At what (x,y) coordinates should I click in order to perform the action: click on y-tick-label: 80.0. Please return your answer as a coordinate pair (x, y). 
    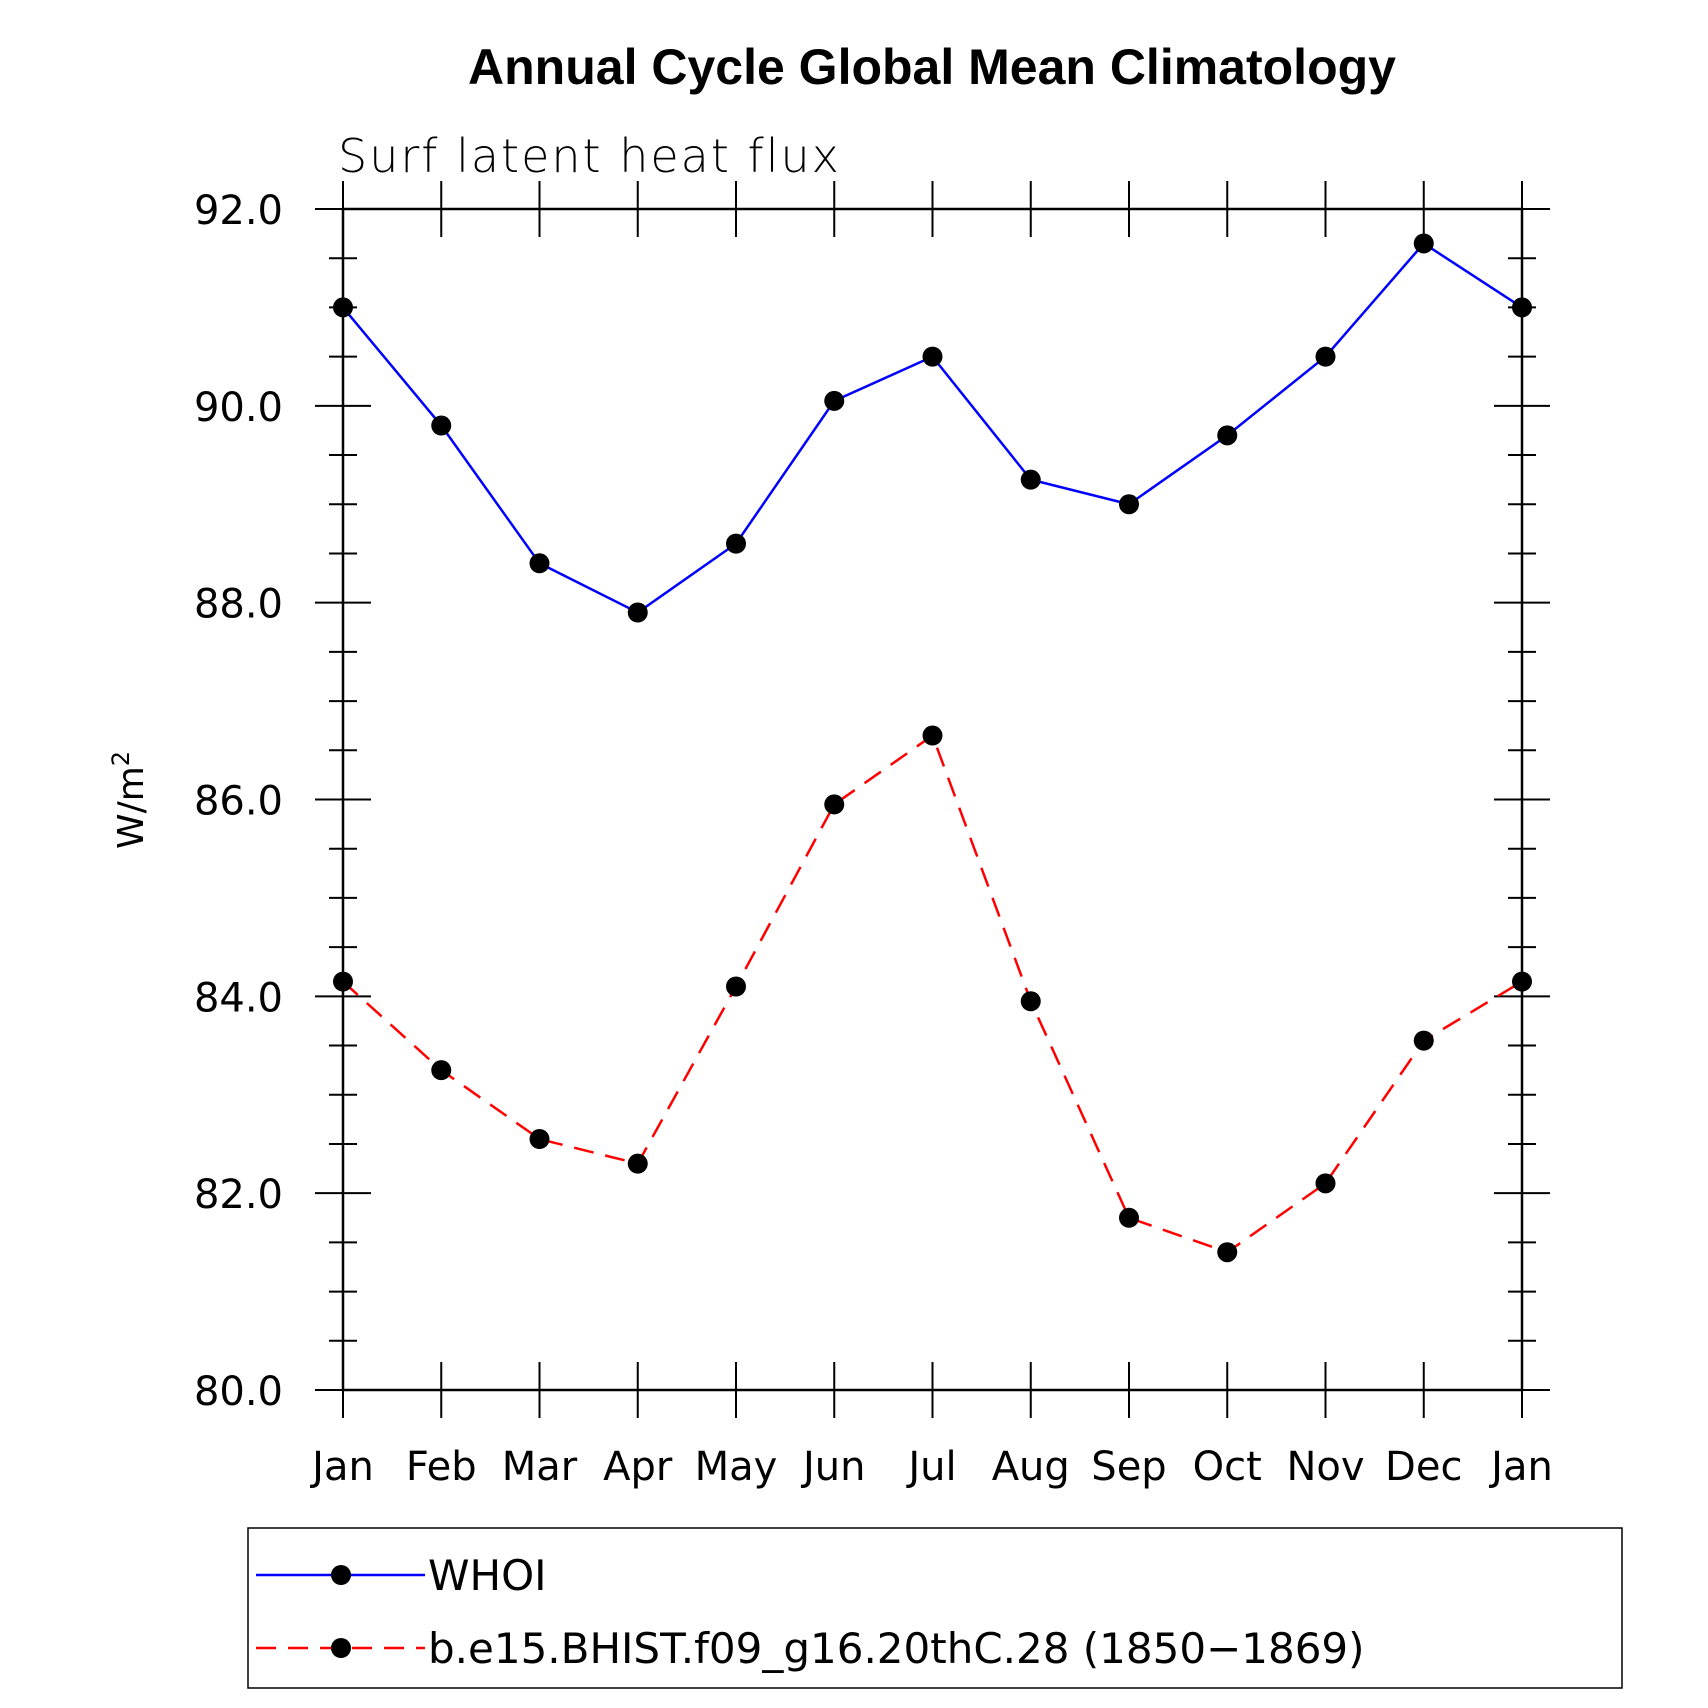
    Looking at the image, I should click on (238, 1392).